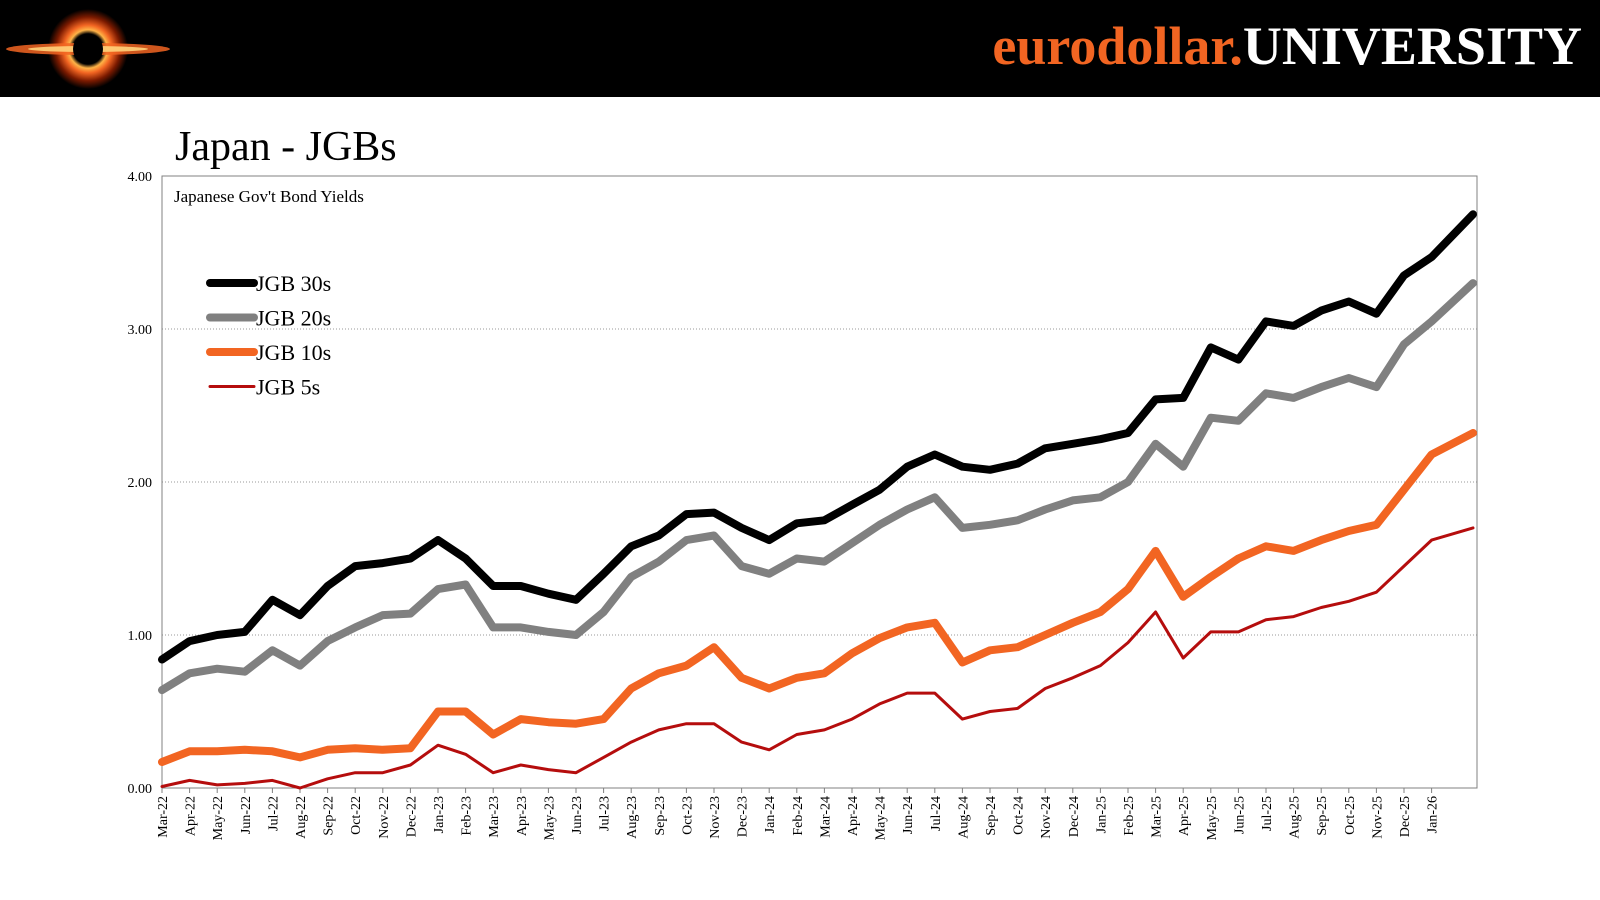 This screenshot has height=900, width=1600. What do you see at coordinates (286, 147) in the screenshot?
I see `page-title: Japan - JGBs` at bounding box center [286, 147].